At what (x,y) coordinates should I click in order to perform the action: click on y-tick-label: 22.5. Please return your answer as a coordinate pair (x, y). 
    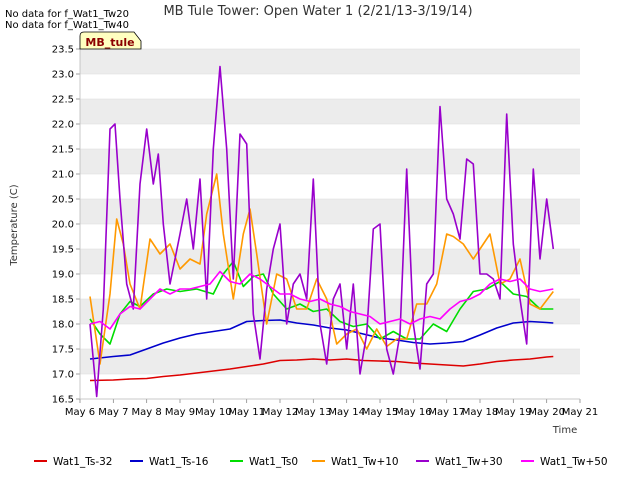
    Looking at the image, I should click on (63, 100).